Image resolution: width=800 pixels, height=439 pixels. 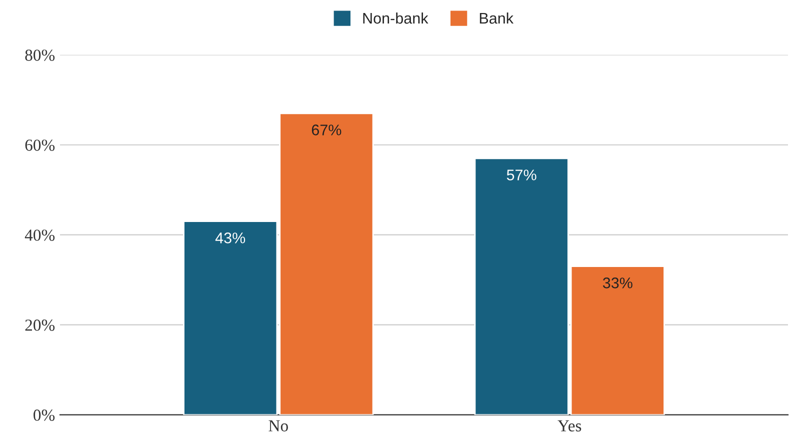 I want to click on data-label: 43%, so click(x=230, y=238).